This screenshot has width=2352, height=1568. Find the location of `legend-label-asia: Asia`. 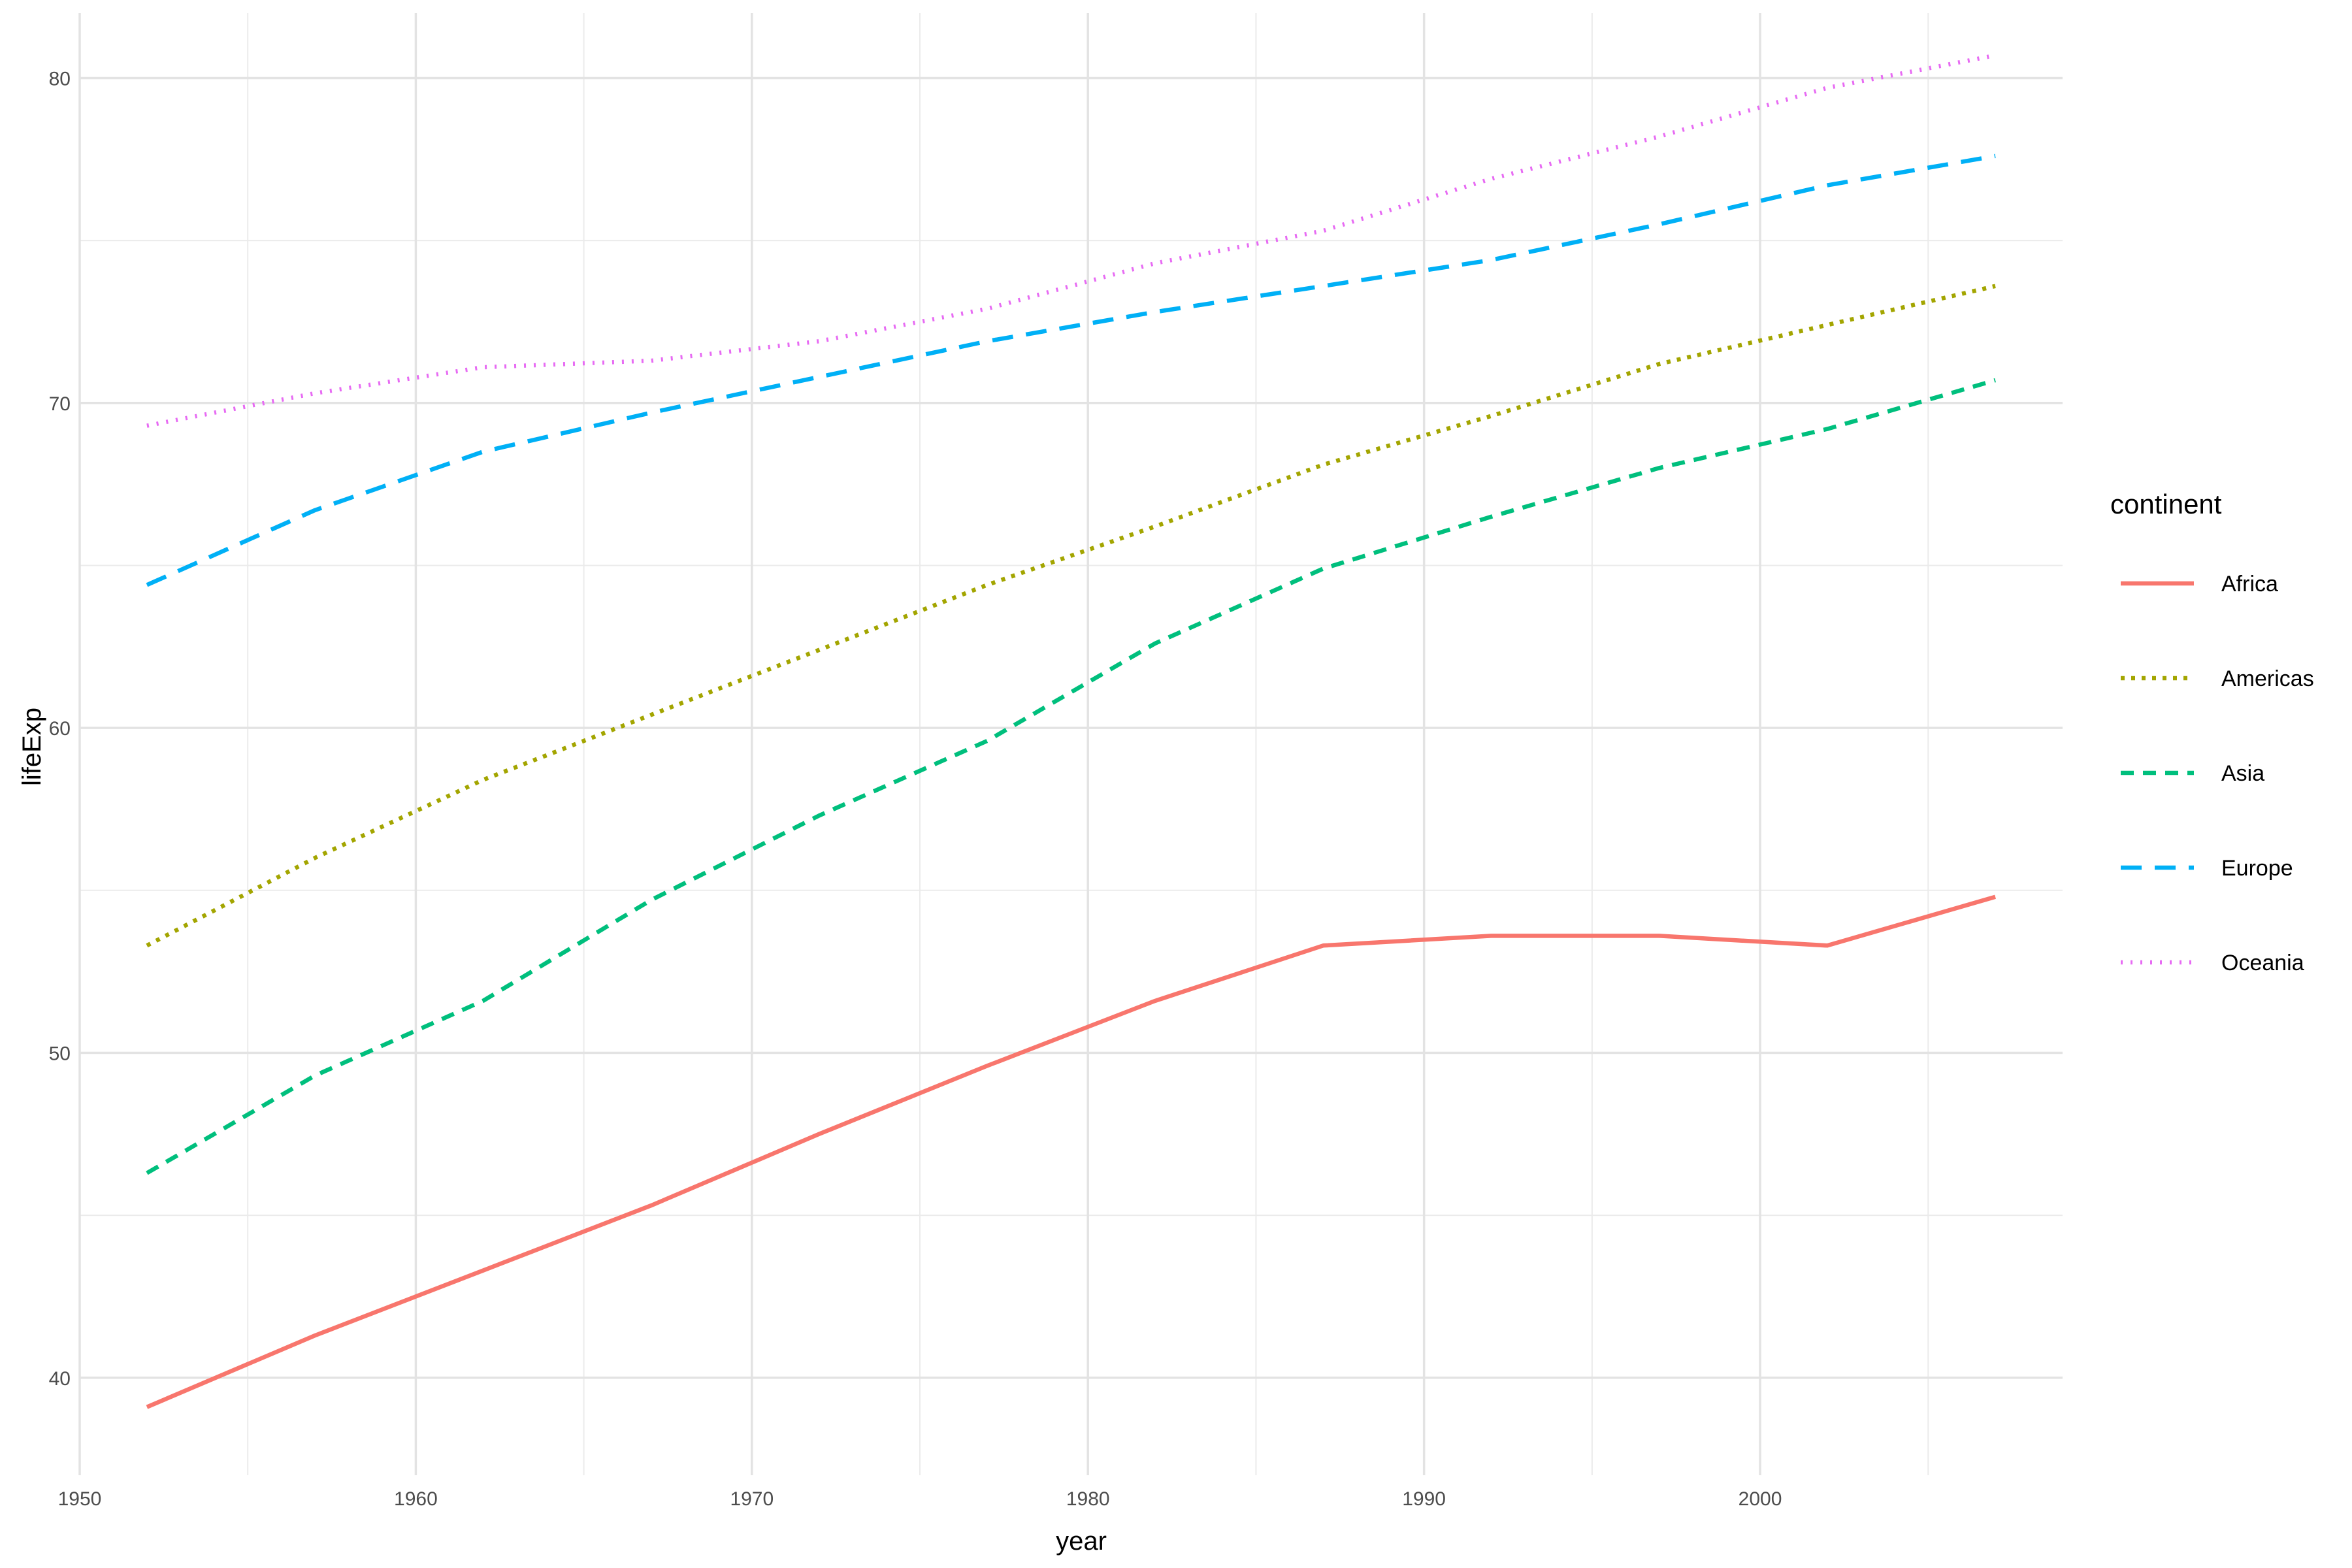

legend-label-asia: Asia is located at coordinates (2242, 773).